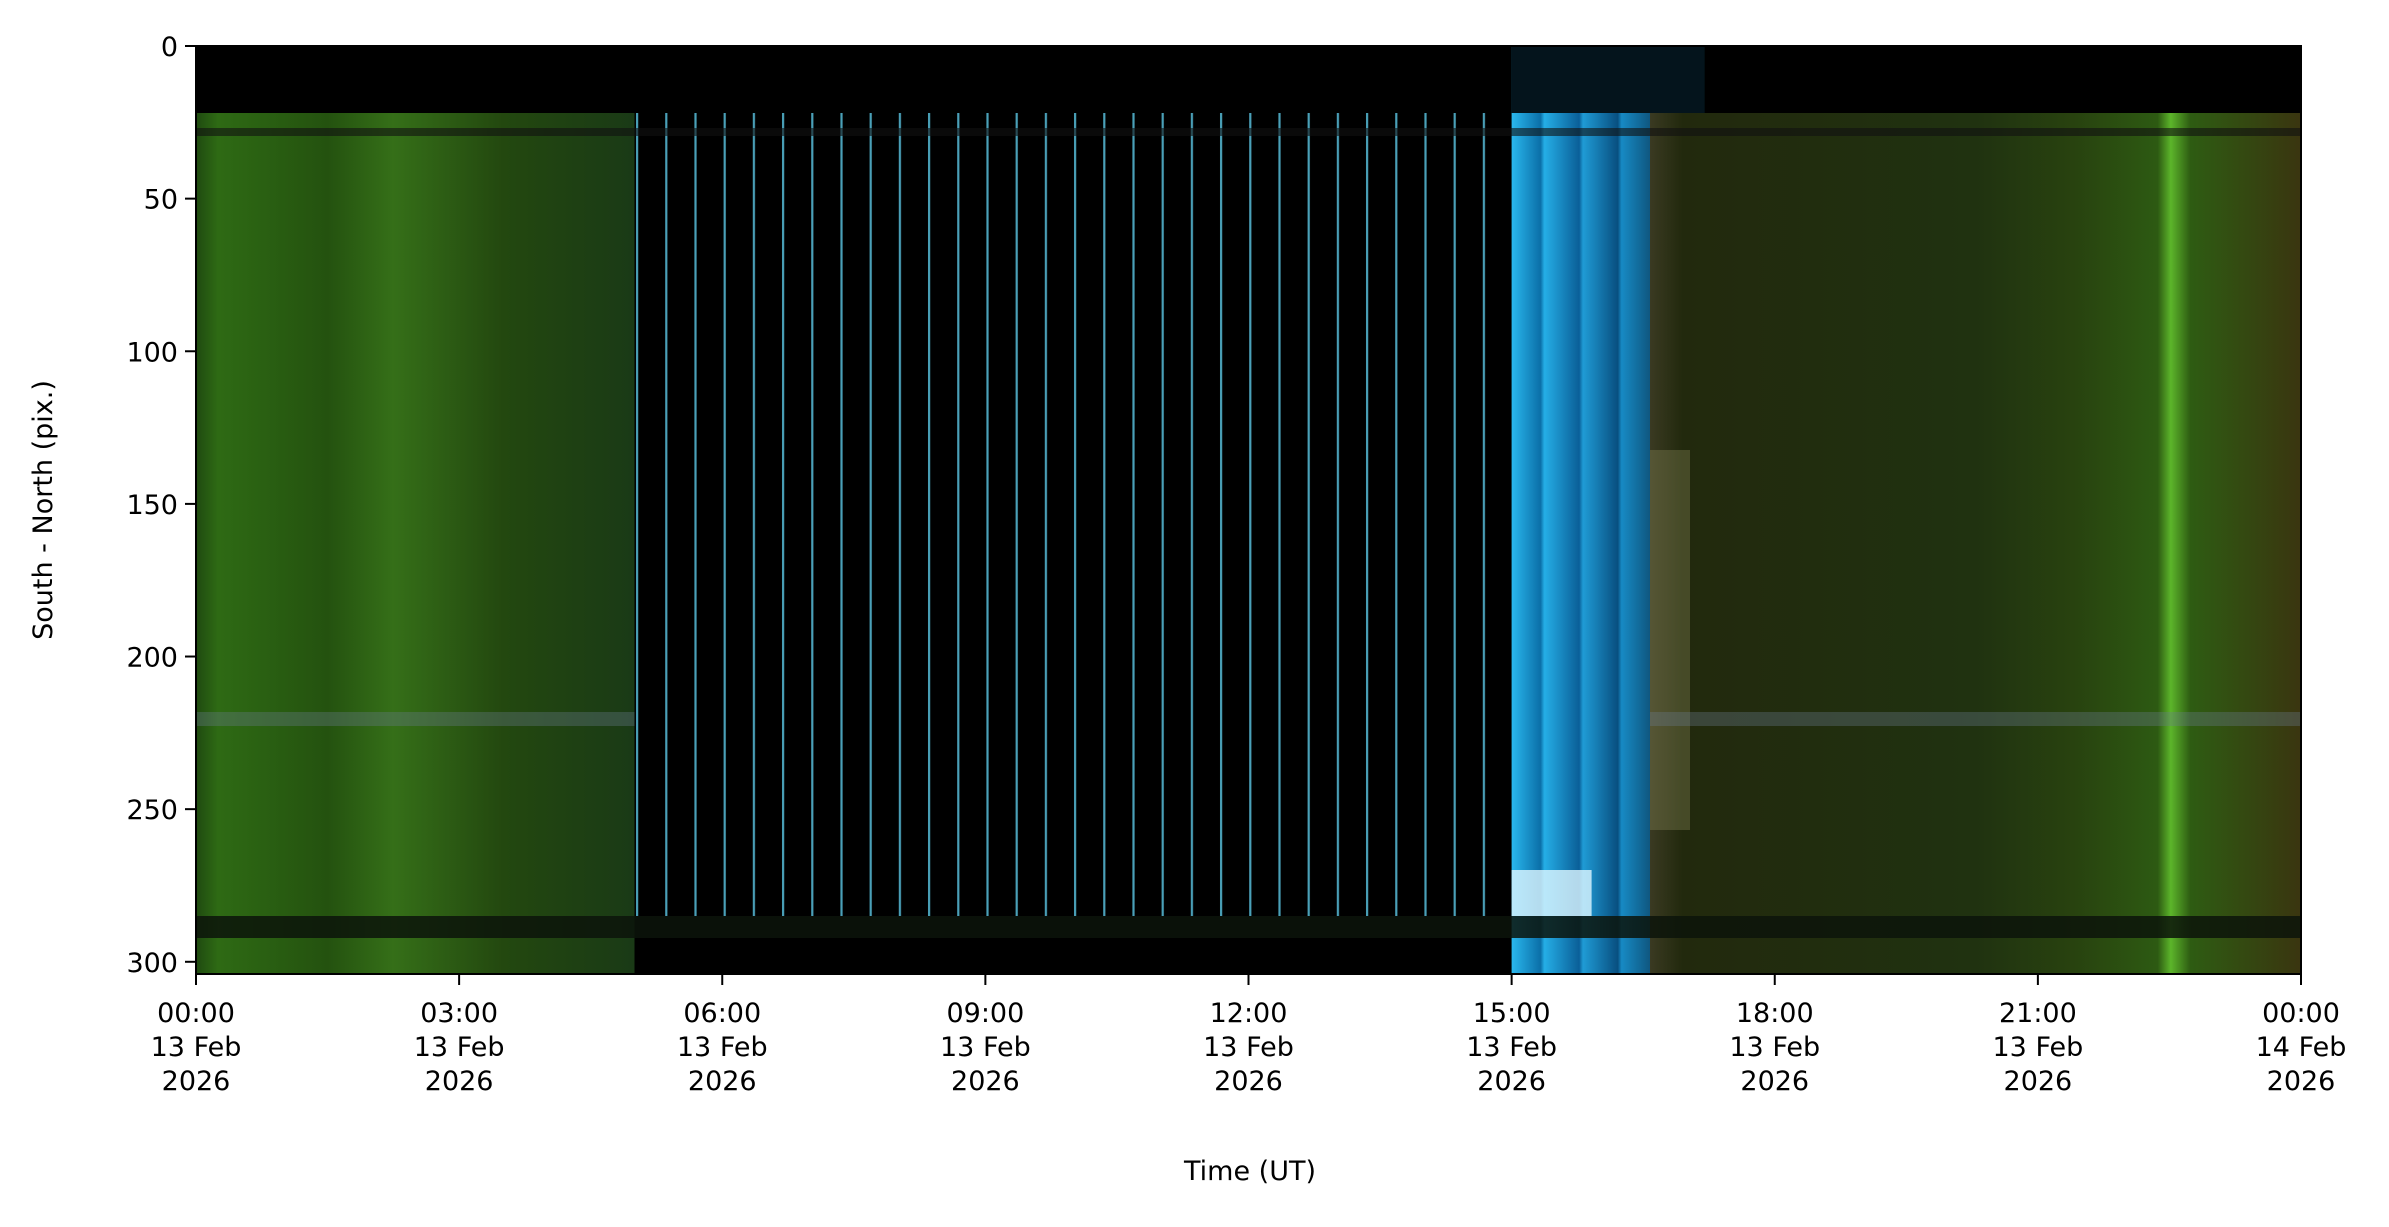 This screenshot has height=1227, width=2389. I want to click on blue-top, so click(1608, 79).